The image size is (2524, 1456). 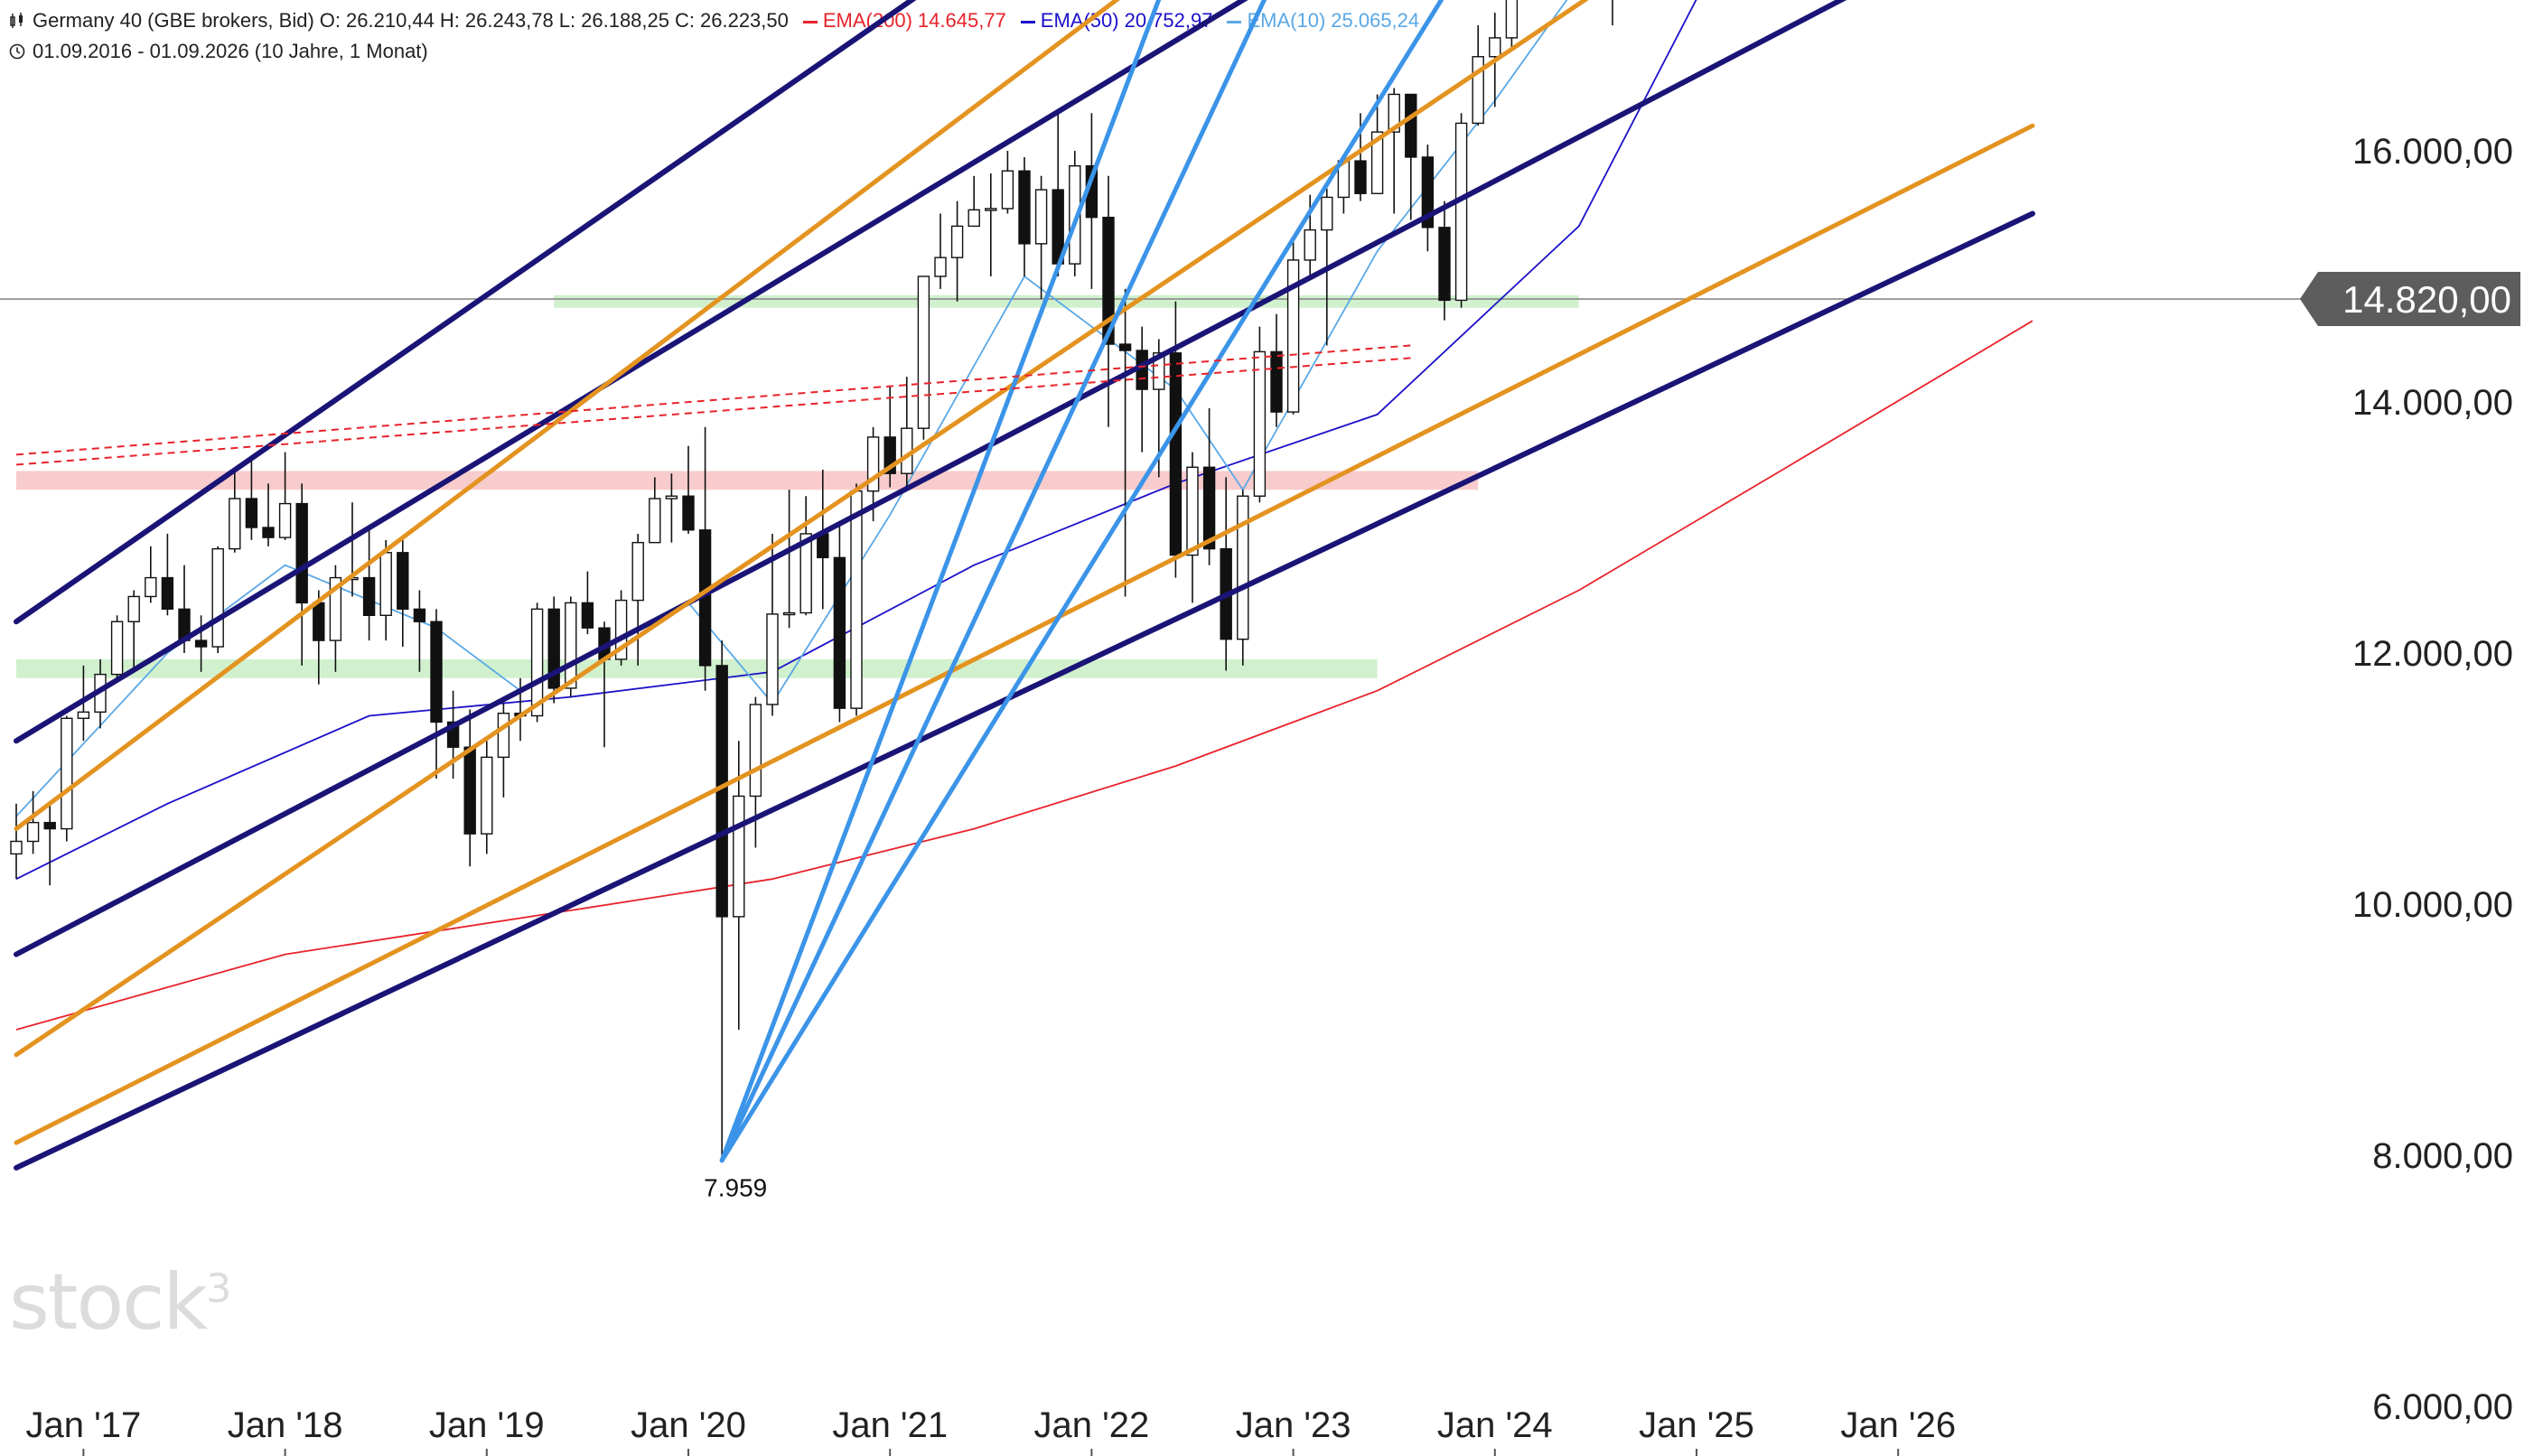 What do you see at coordinates (735, 1188) in the screenshot?
I see `low-annotation: 7.959` at bounding box center [735, 1188].